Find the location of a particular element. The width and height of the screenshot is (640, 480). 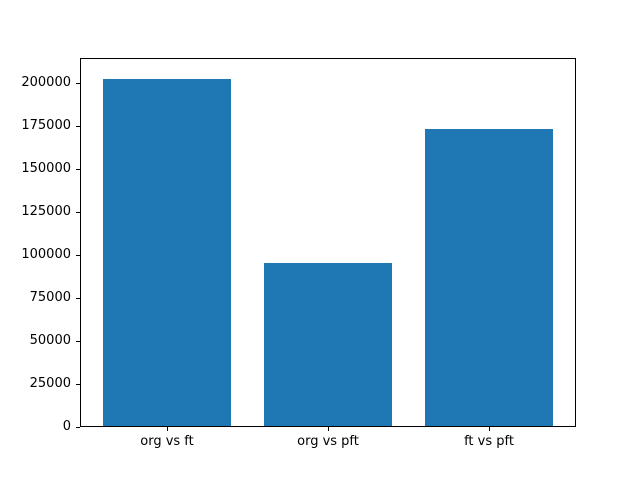

y-tick-label: 75000 is located at coordinates (50, 297).